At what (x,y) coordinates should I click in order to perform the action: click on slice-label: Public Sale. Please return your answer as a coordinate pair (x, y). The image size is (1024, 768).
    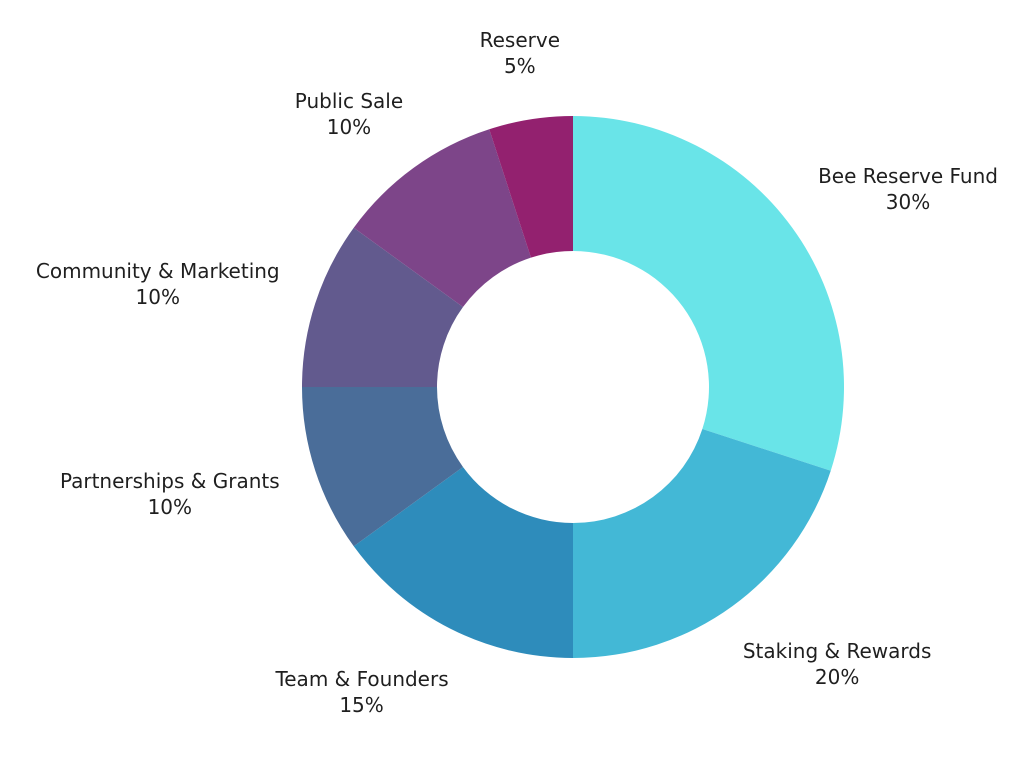
    Looking at the image, I should click on (349, 101).